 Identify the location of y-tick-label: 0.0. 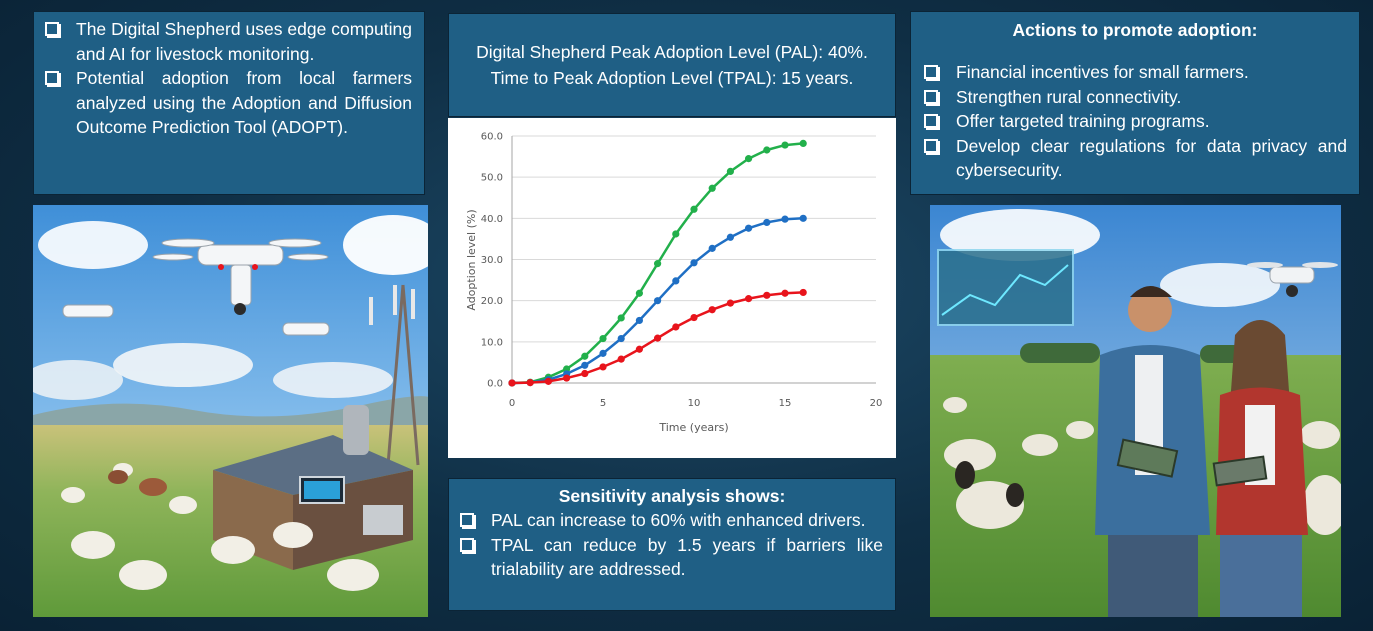
(495, 384).